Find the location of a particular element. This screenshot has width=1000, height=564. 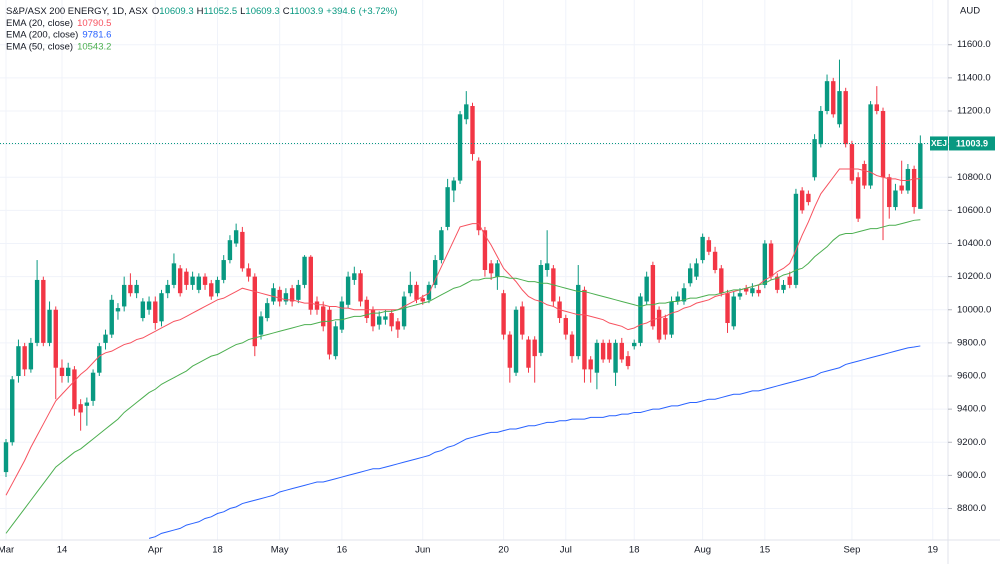

legend-value: 9781.6 is located at coordinates (96, 34).